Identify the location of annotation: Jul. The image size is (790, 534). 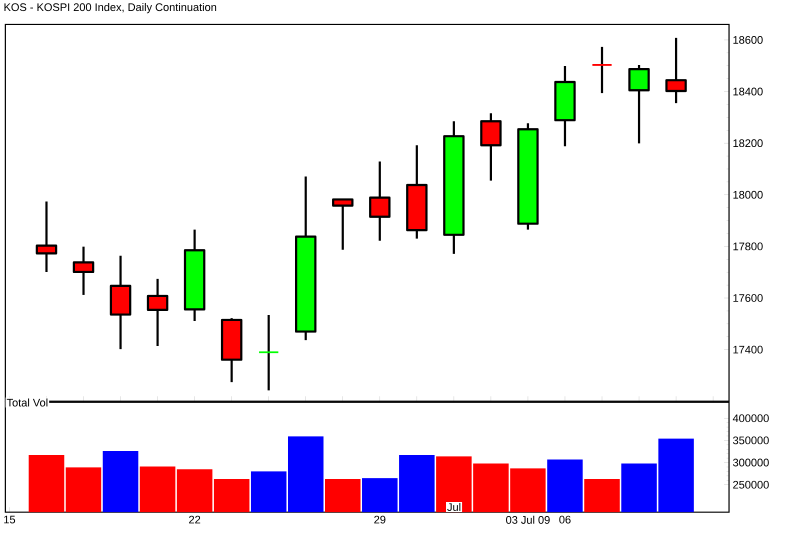
(453, 506).